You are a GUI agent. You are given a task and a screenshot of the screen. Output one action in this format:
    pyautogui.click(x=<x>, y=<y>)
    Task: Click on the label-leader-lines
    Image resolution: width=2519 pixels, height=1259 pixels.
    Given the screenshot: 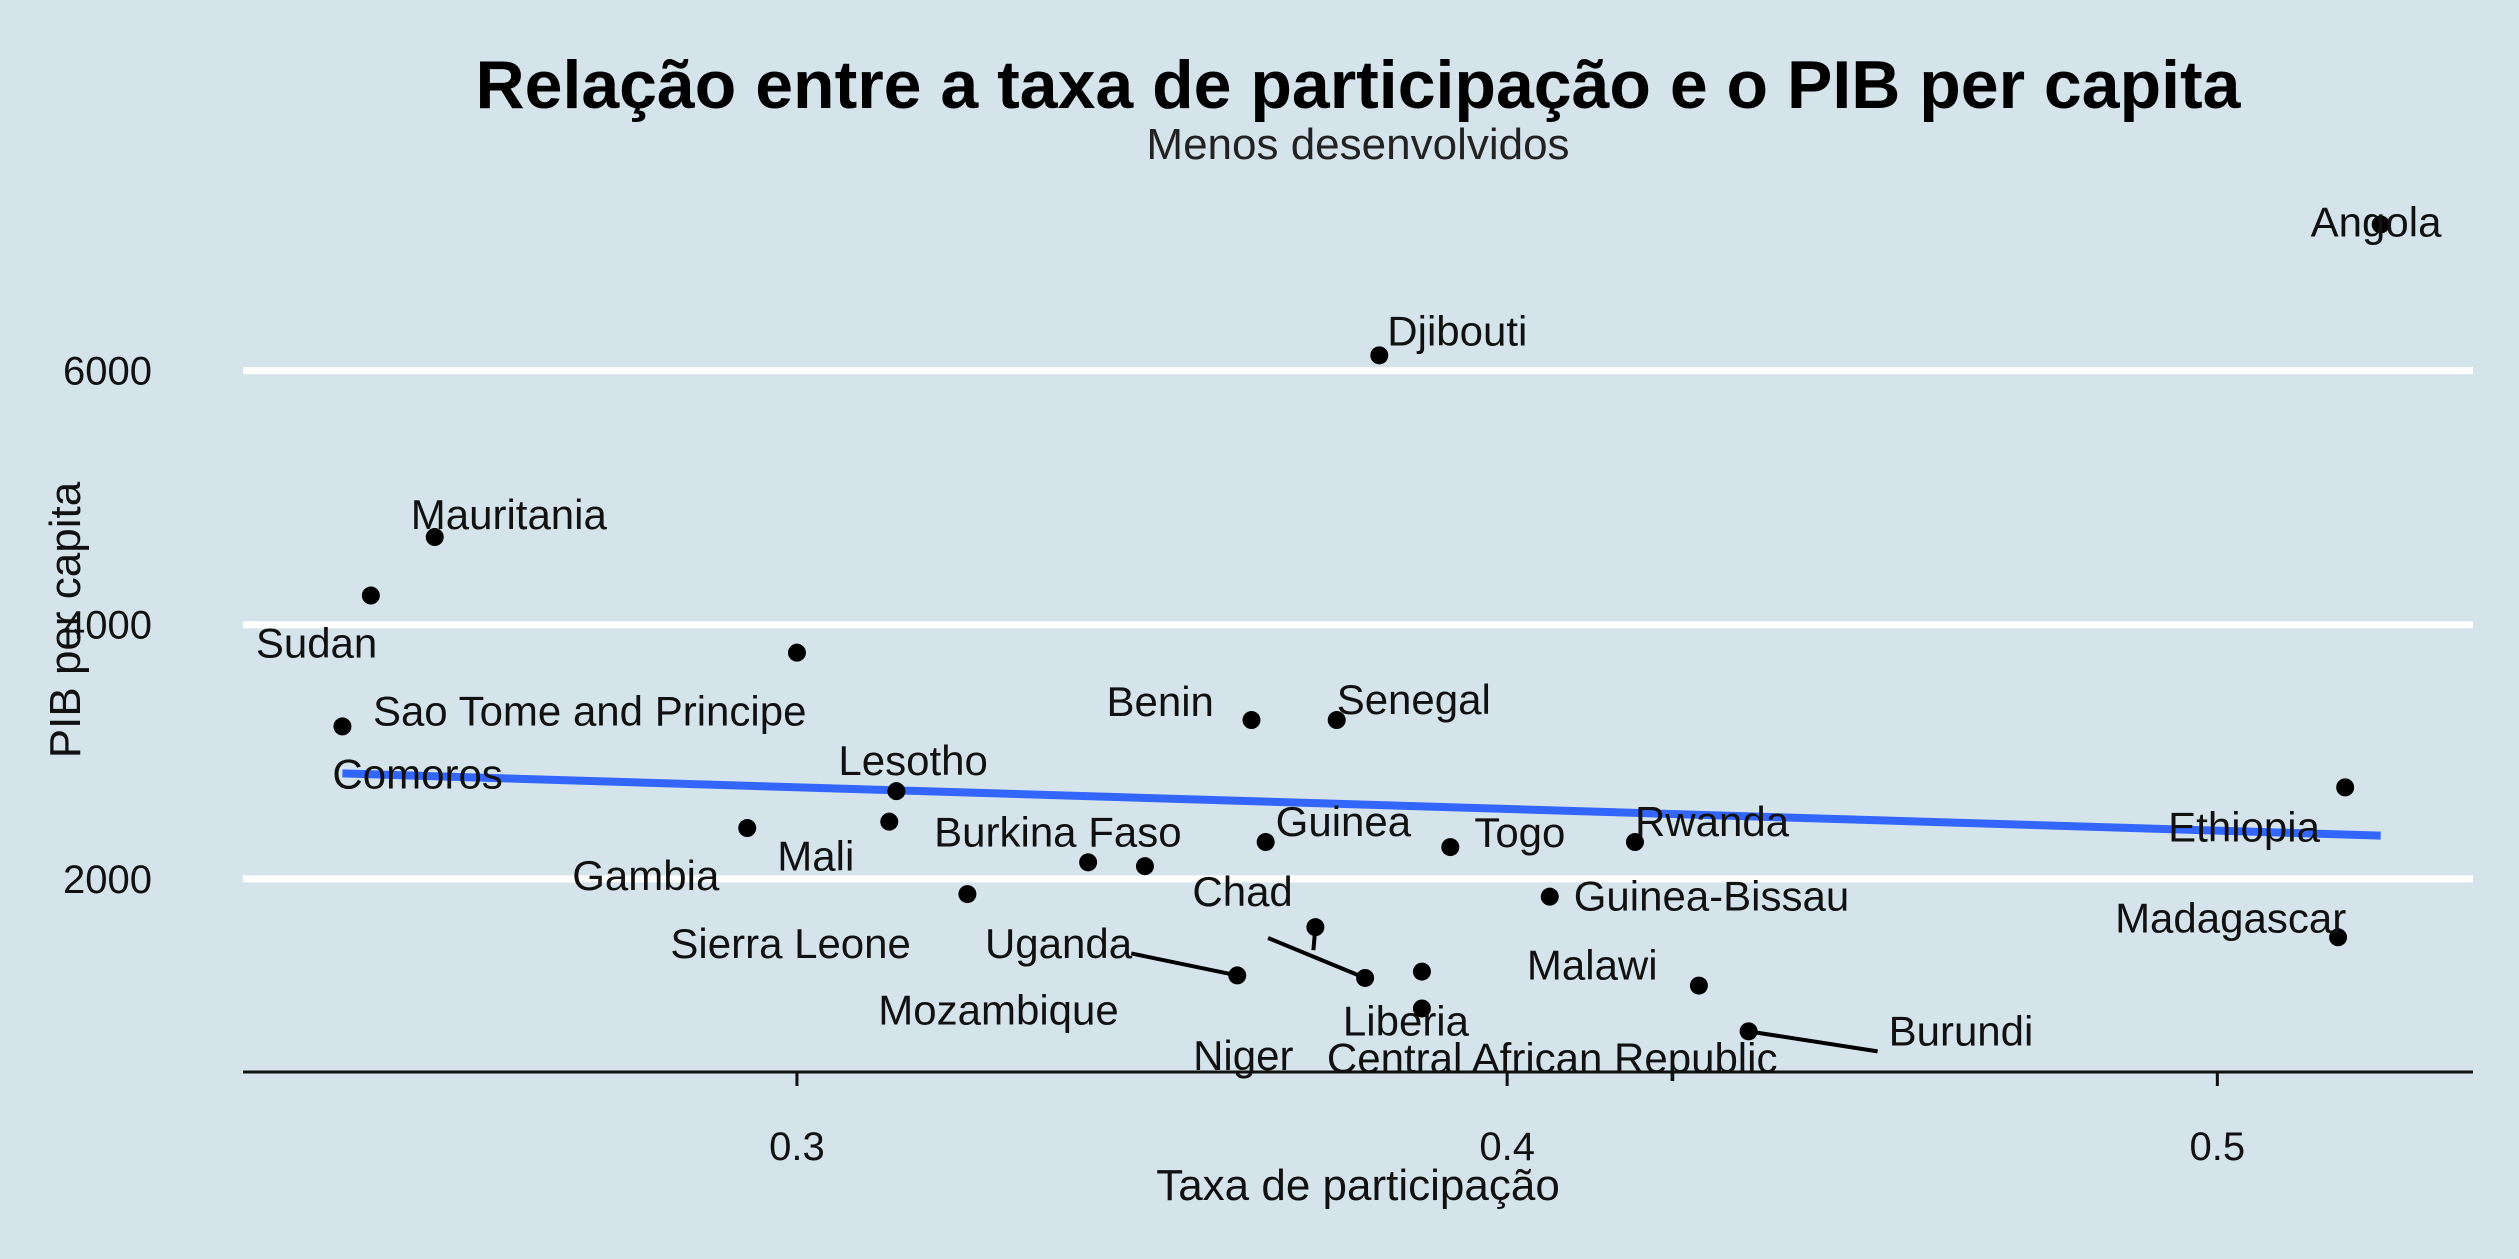 What is the action you would take?
    pyautogui.click(x=1504, y=990)
    